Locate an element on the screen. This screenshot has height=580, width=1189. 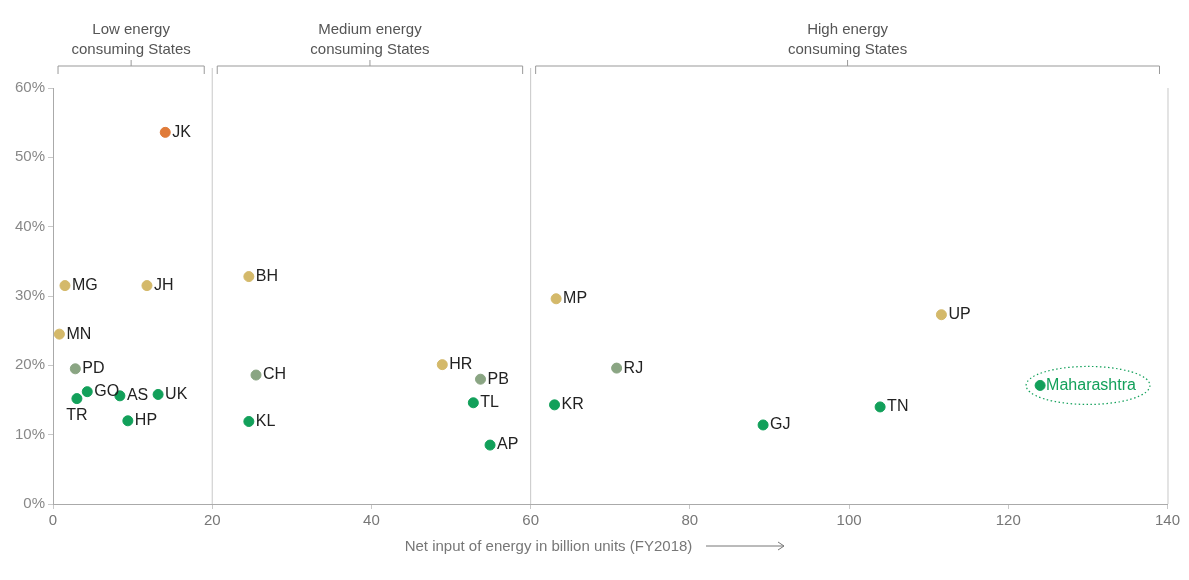
x-tick-label: 0 is located at coordinates (53, 520).